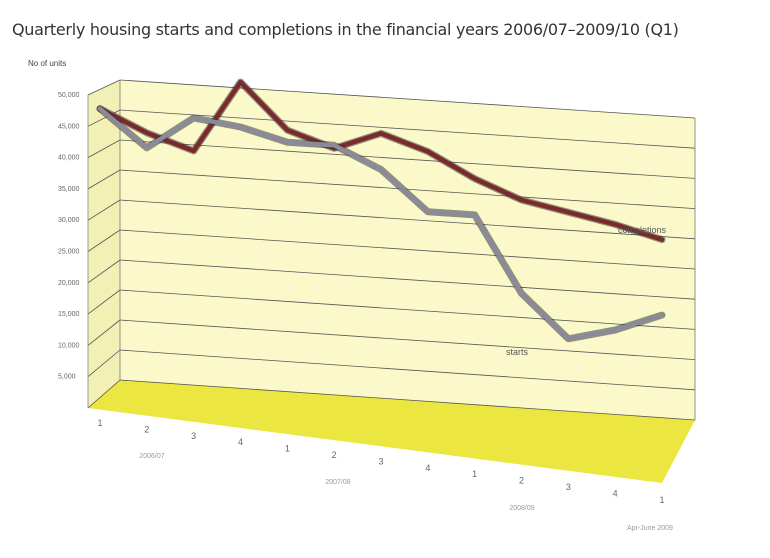 The image size is (770, 558). What do you see at coordinates (642, 230) in the screenshot?
I see `series-label-completions: completions` at bounding box center [642, 230].